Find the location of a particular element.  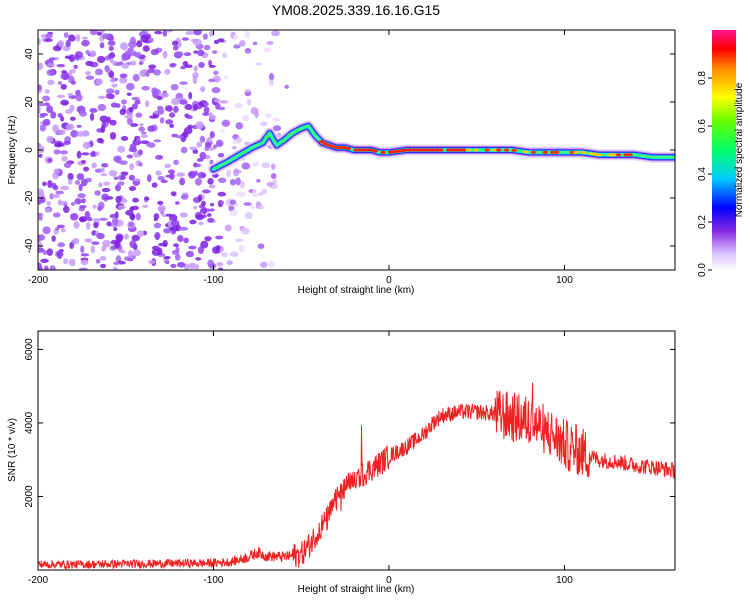

spectrogram-xtick-label: 100 is located at coordinates (564, 280).